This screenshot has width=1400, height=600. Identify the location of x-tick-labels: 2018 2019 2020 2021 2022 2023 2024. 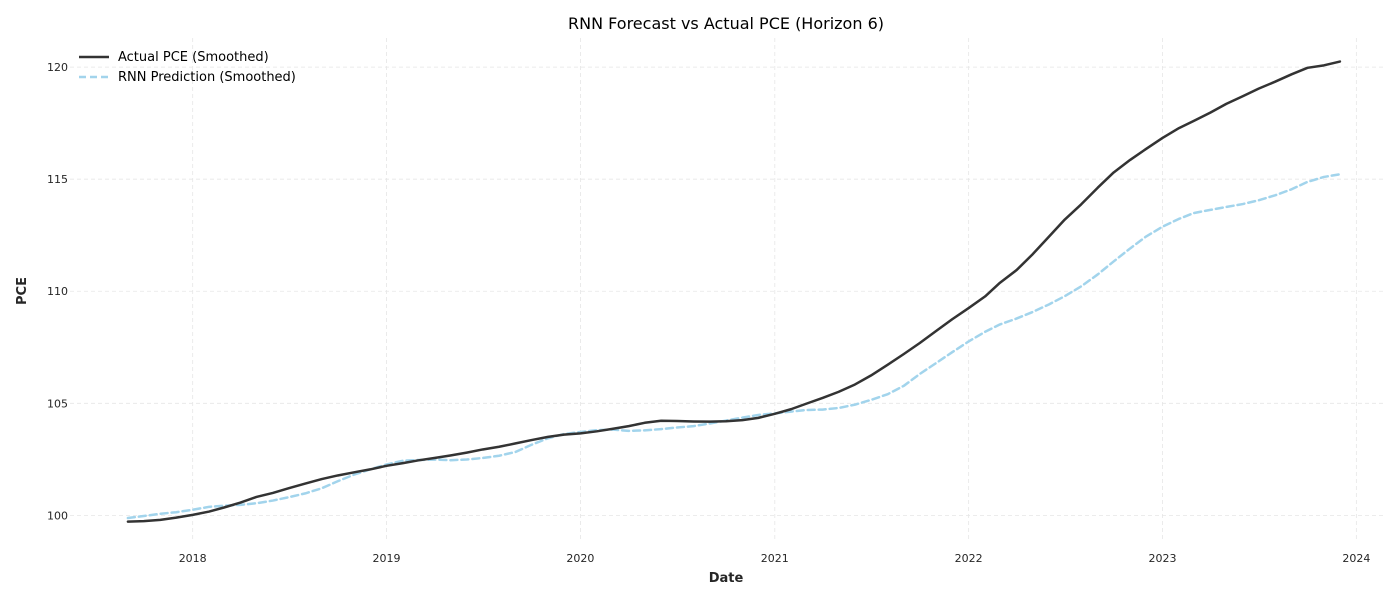
(775, 558).